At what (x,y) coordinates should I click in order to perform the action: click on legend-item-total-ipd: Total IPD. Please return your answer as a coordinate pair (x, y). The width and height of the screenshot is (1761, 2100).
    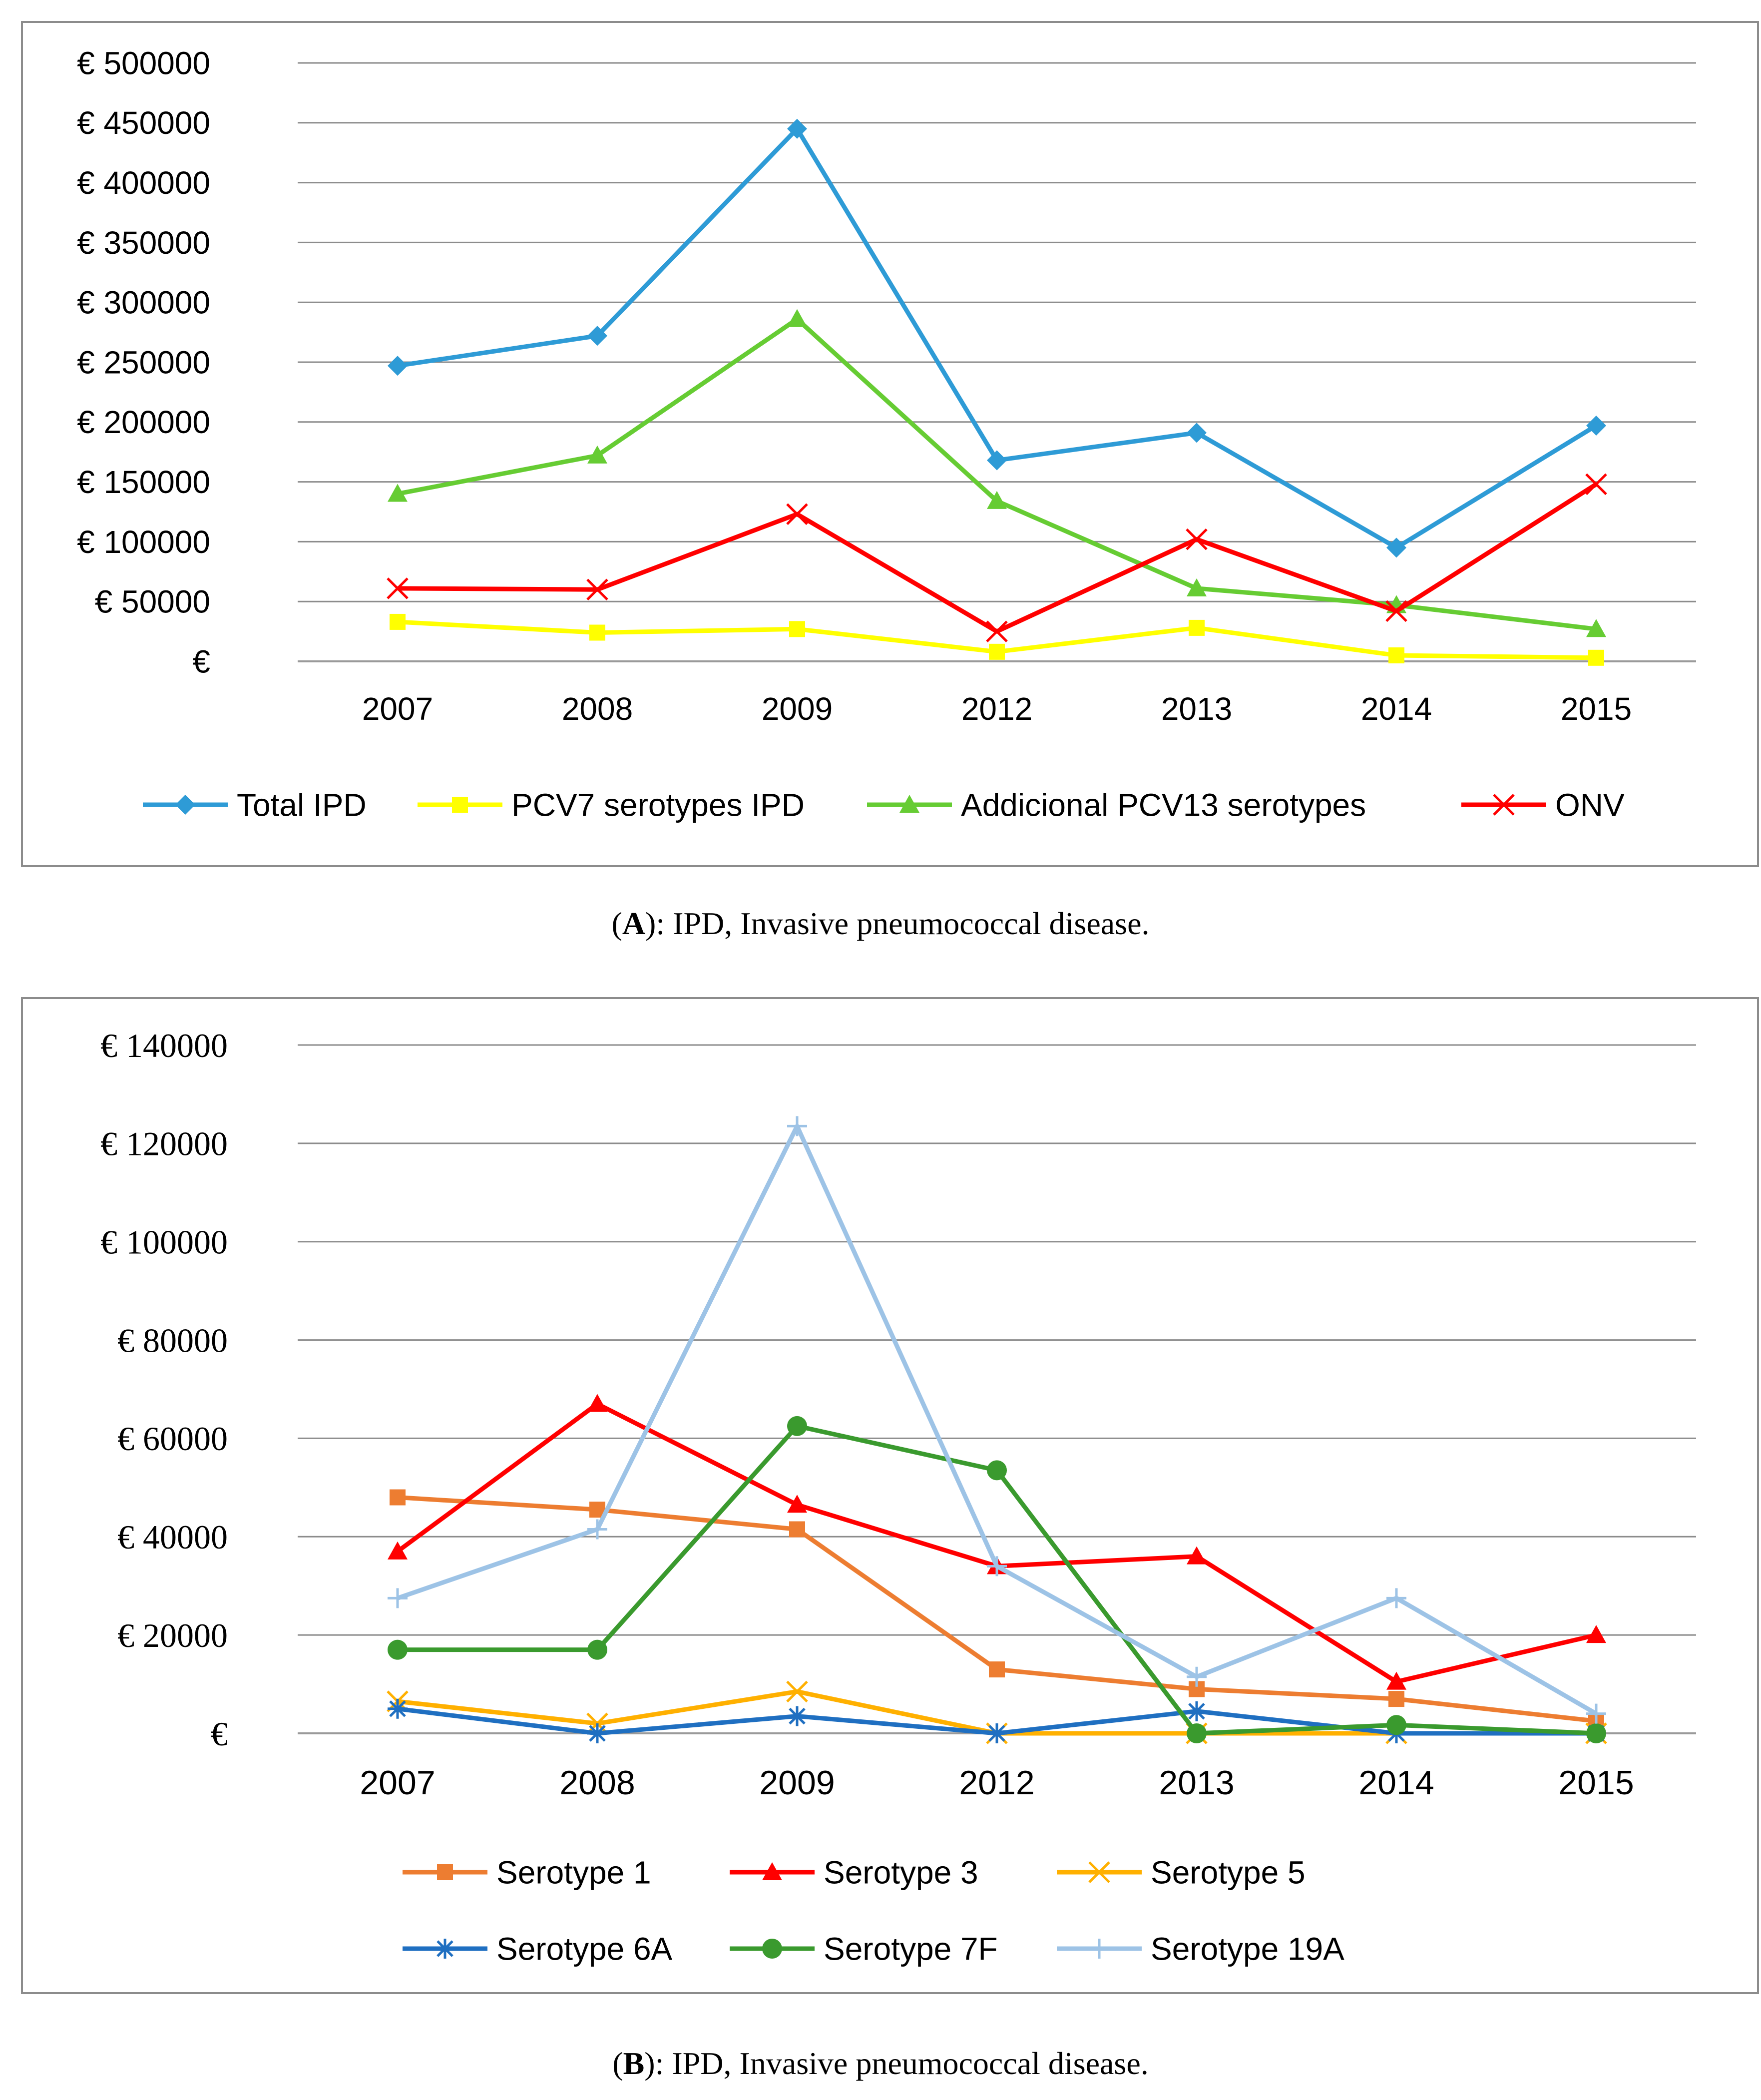
    Looking at the image, I should click on (255, 805).